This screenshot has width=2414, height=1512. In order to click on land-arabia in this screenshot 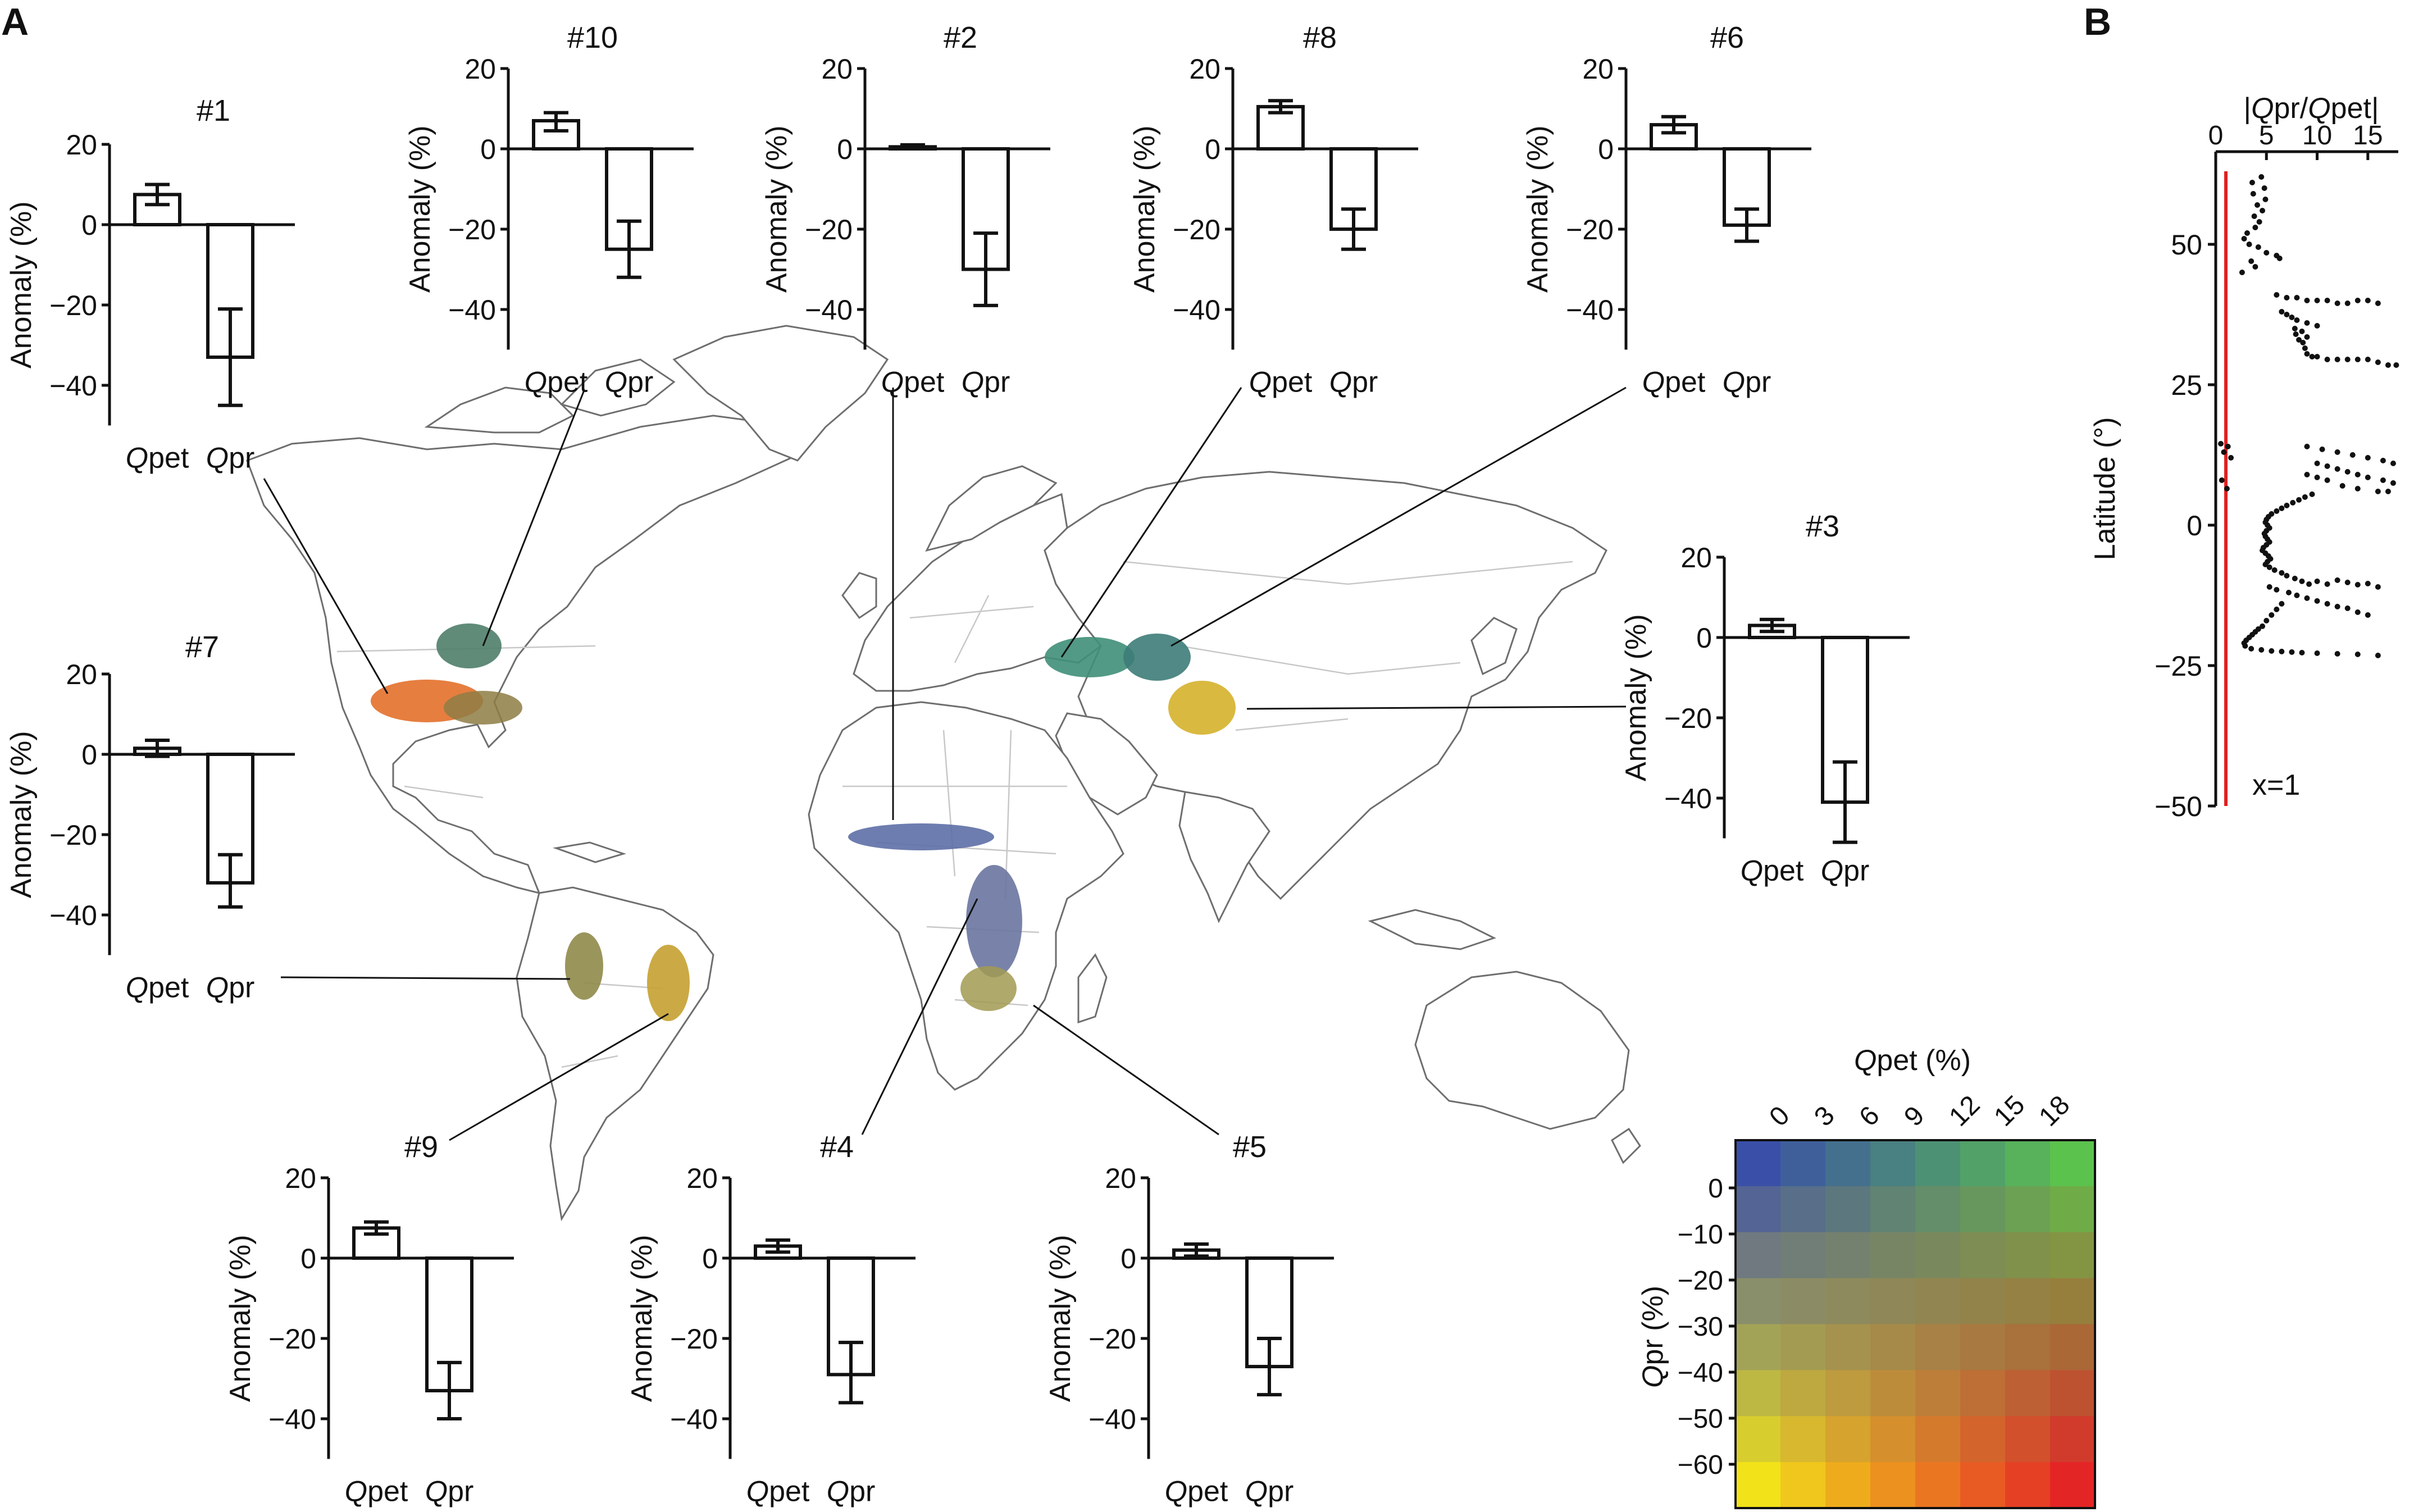, I will do `click(1106, 764)`.